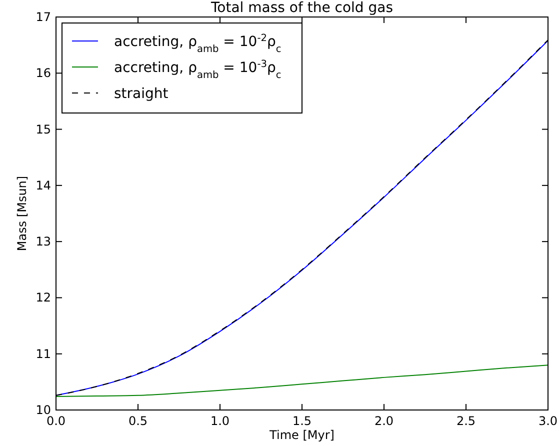  What do you see at coordinates (302, 421) in the screenshot?
I see `x-tick-label: 1.5` at bounding box center [302, 421].